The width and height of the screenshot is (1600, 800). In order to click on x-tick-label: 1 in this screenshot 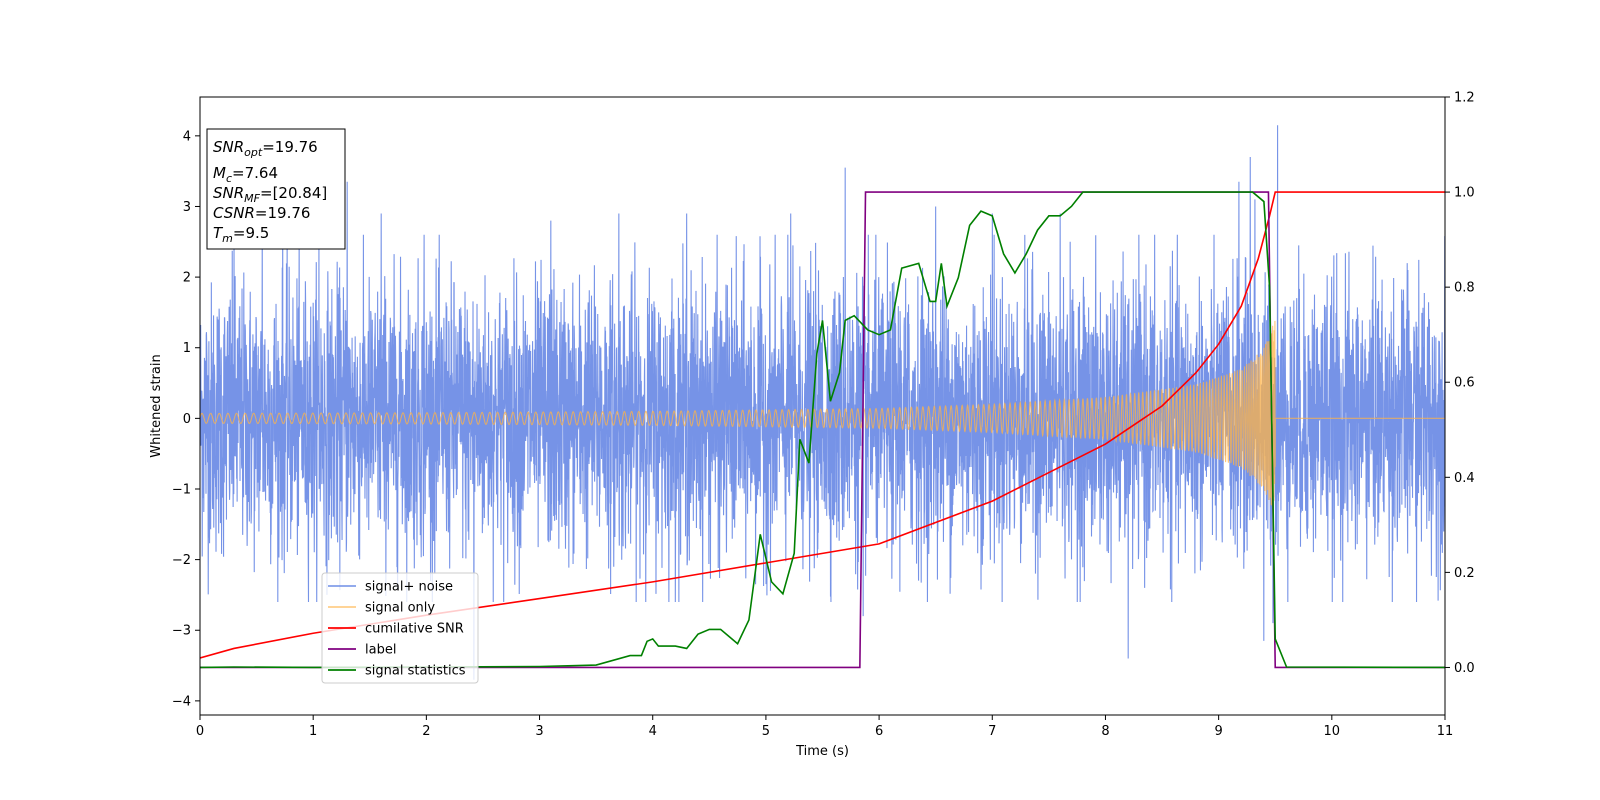, I will do `click(313, 731)`.